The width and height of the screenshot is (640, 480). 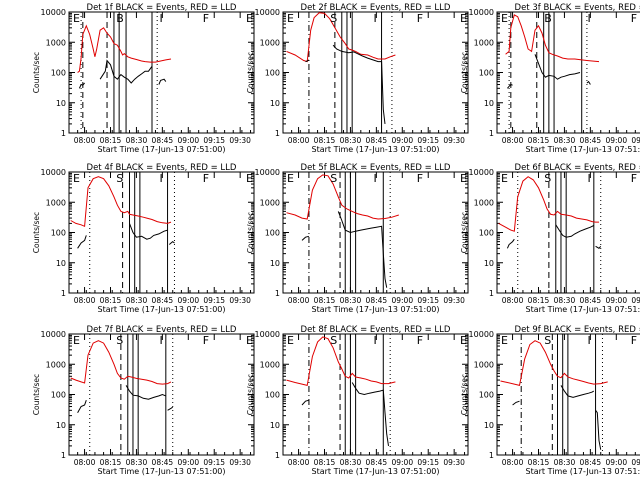 What do you see at coordinates (162, 330) in the screenshot?
I see `panel-title: Det 7f BLACK = Events, RED = LLD` at bounding box center [162, 330].